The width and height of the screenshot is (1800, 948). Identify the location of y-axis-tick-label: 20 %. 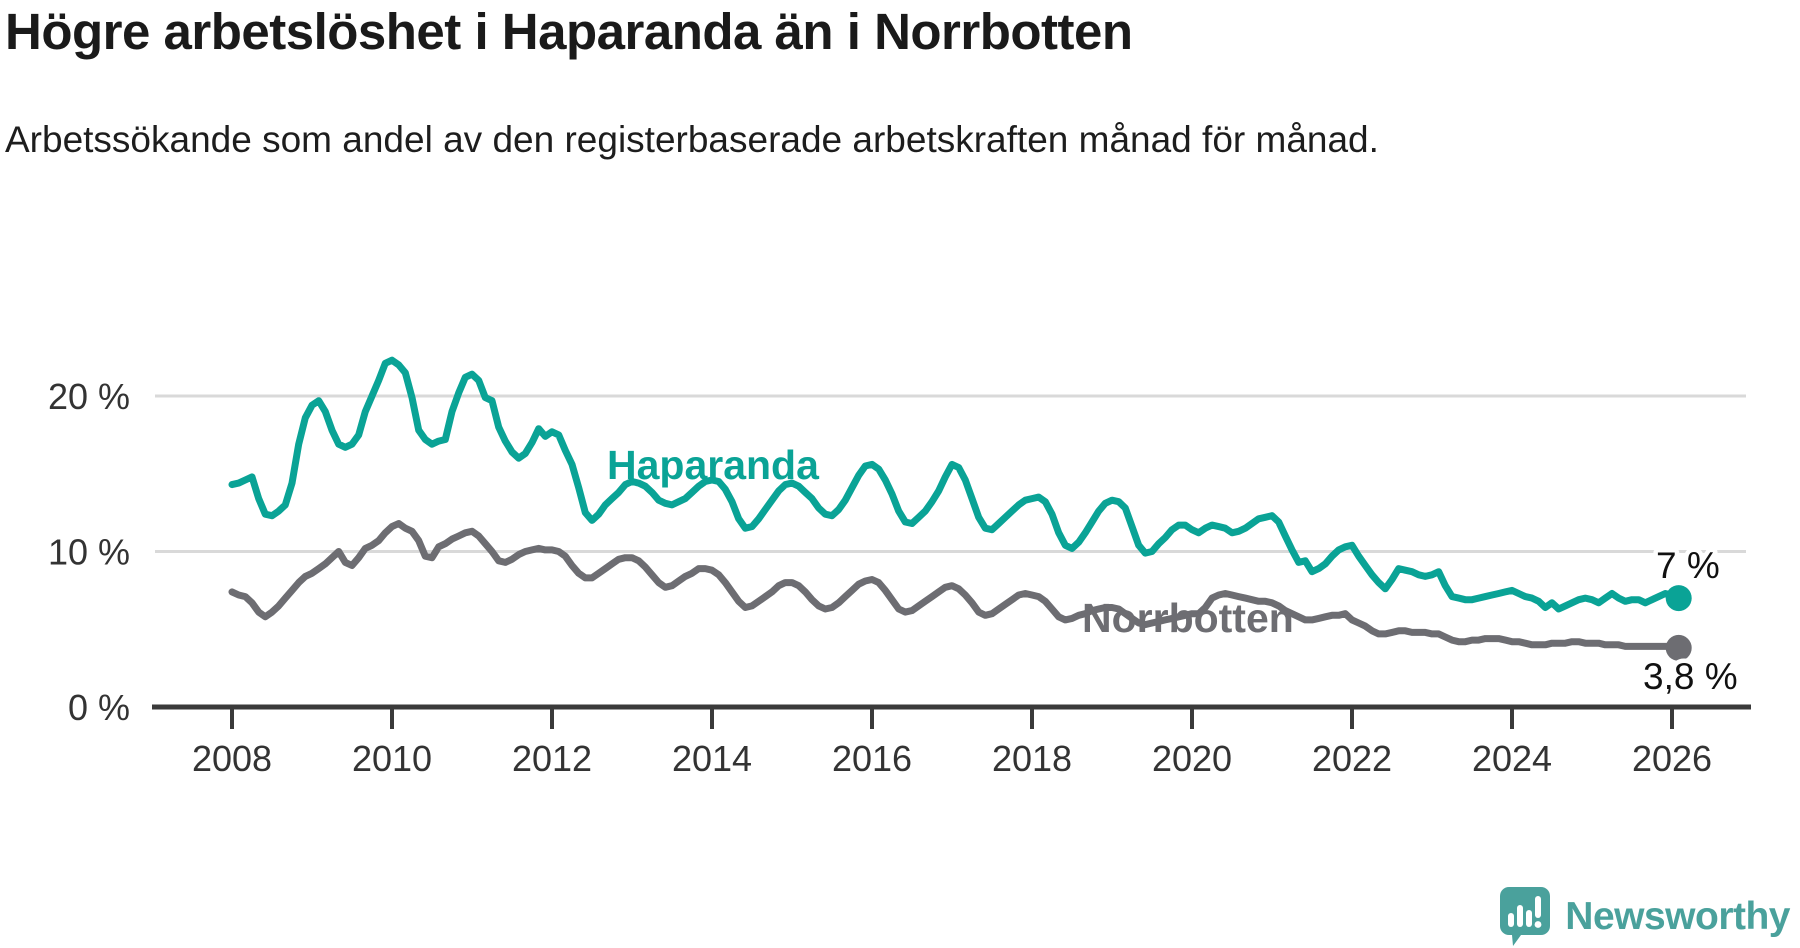
(89, 396).